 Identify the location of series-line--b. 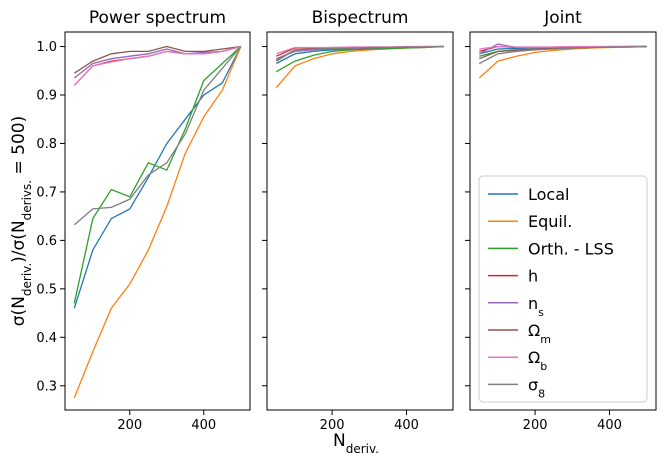
(157, 65).